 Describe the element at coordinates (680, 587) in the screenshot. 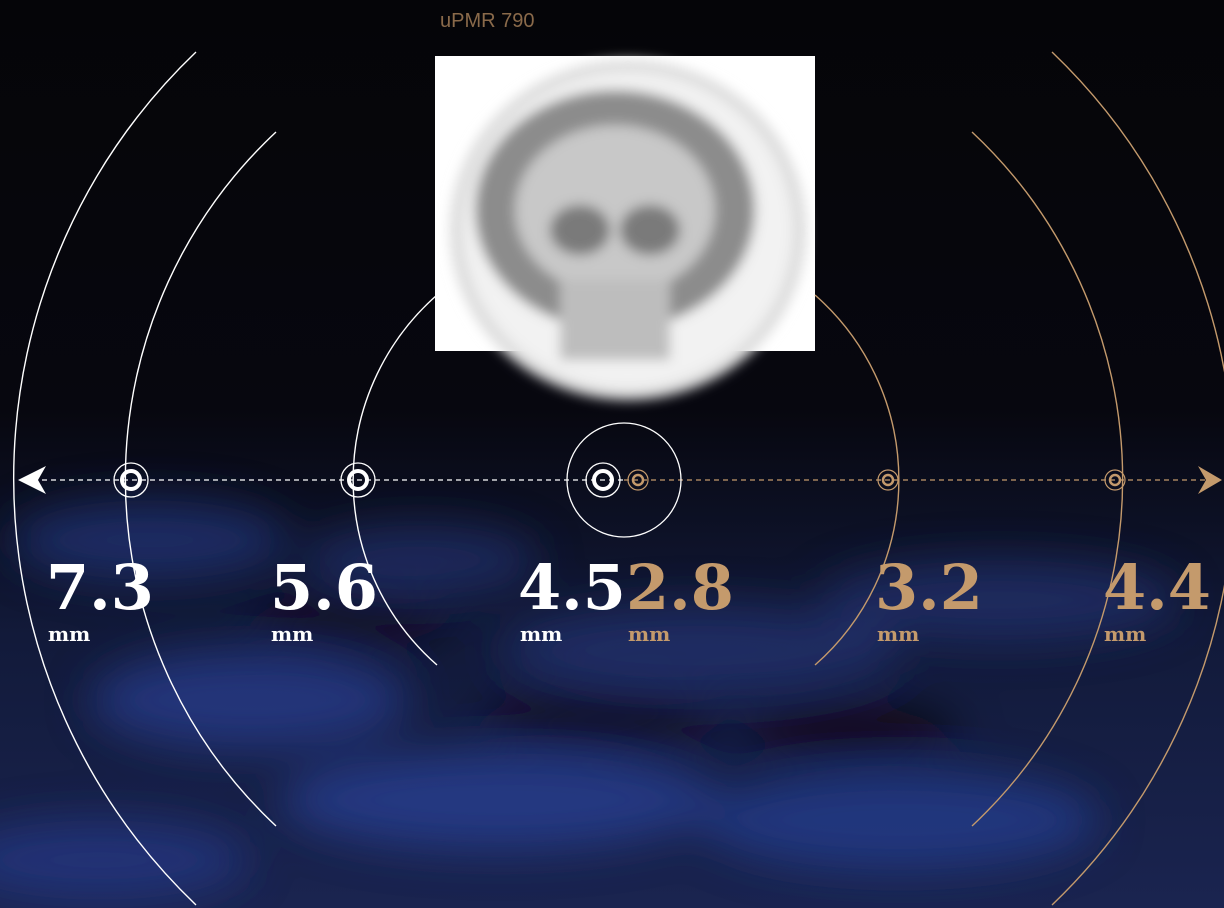

I see `value-label: 2.8` at that location.